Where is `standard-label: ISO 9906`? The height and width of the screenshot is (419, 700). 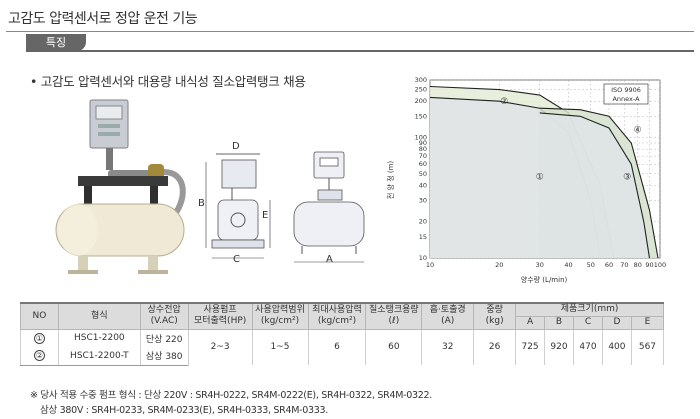
standard-label: ISO 9906 is located at coordinates (626, 90).